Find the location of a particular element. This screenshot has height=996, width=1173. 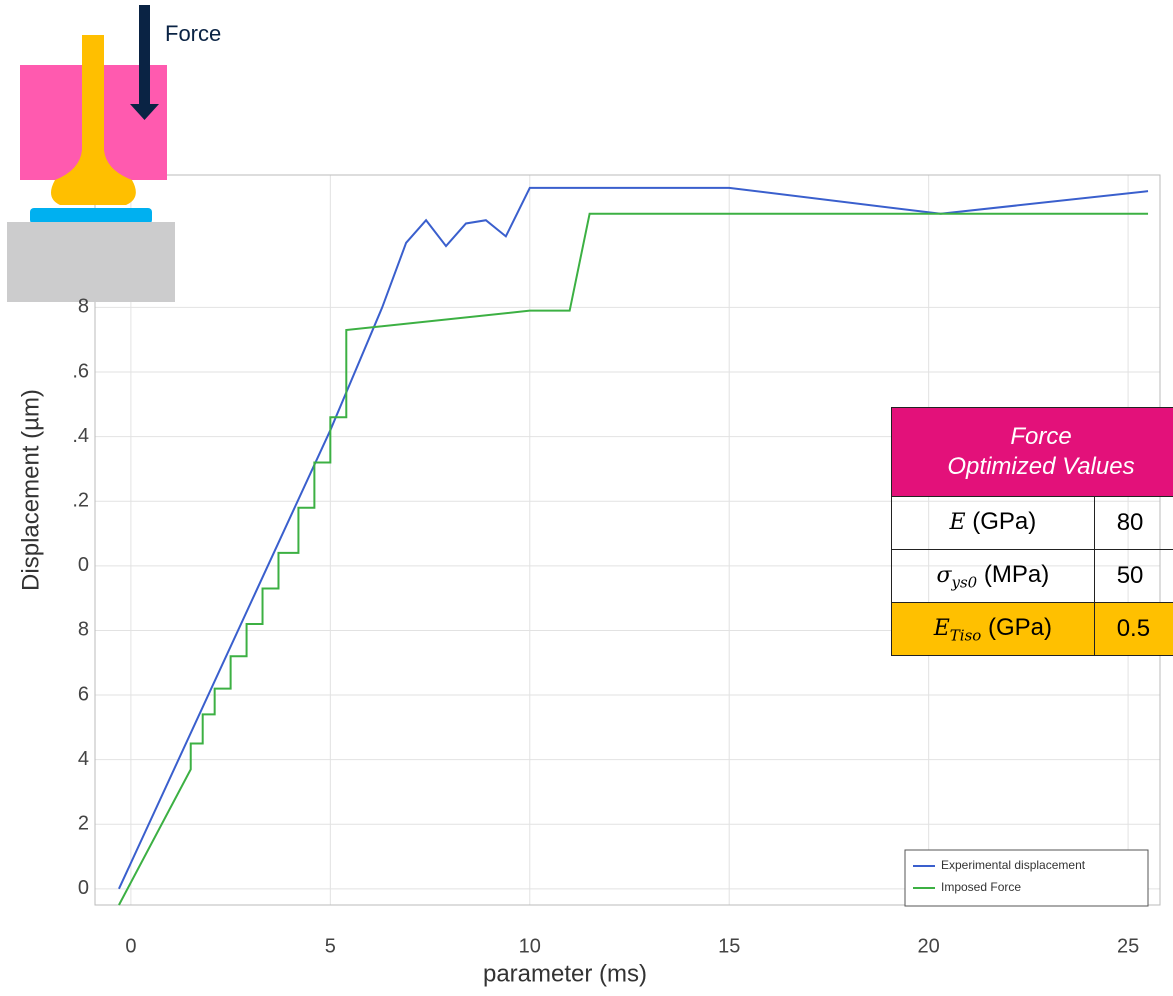

y-tick-label: .2 is located at coordinates (80, 501).